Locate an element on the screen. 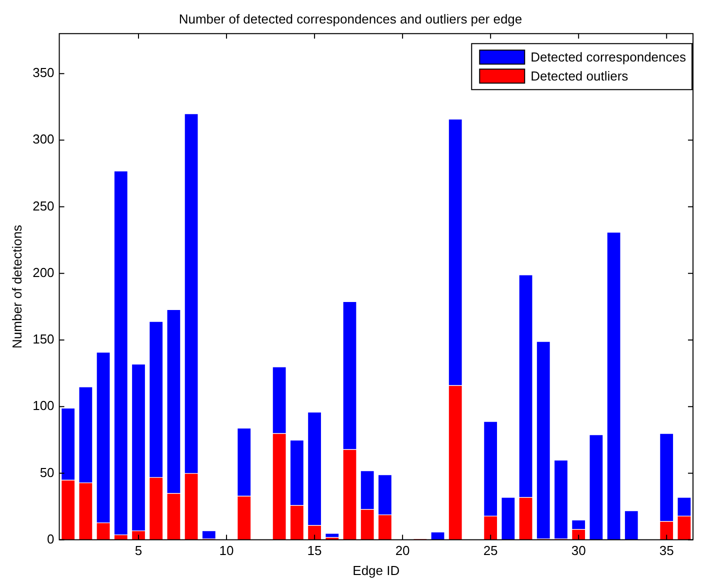 Image resolution: width=707 pixels, height=587 pixels. x-tick-label: 30 is located at coordinates (578, 550).